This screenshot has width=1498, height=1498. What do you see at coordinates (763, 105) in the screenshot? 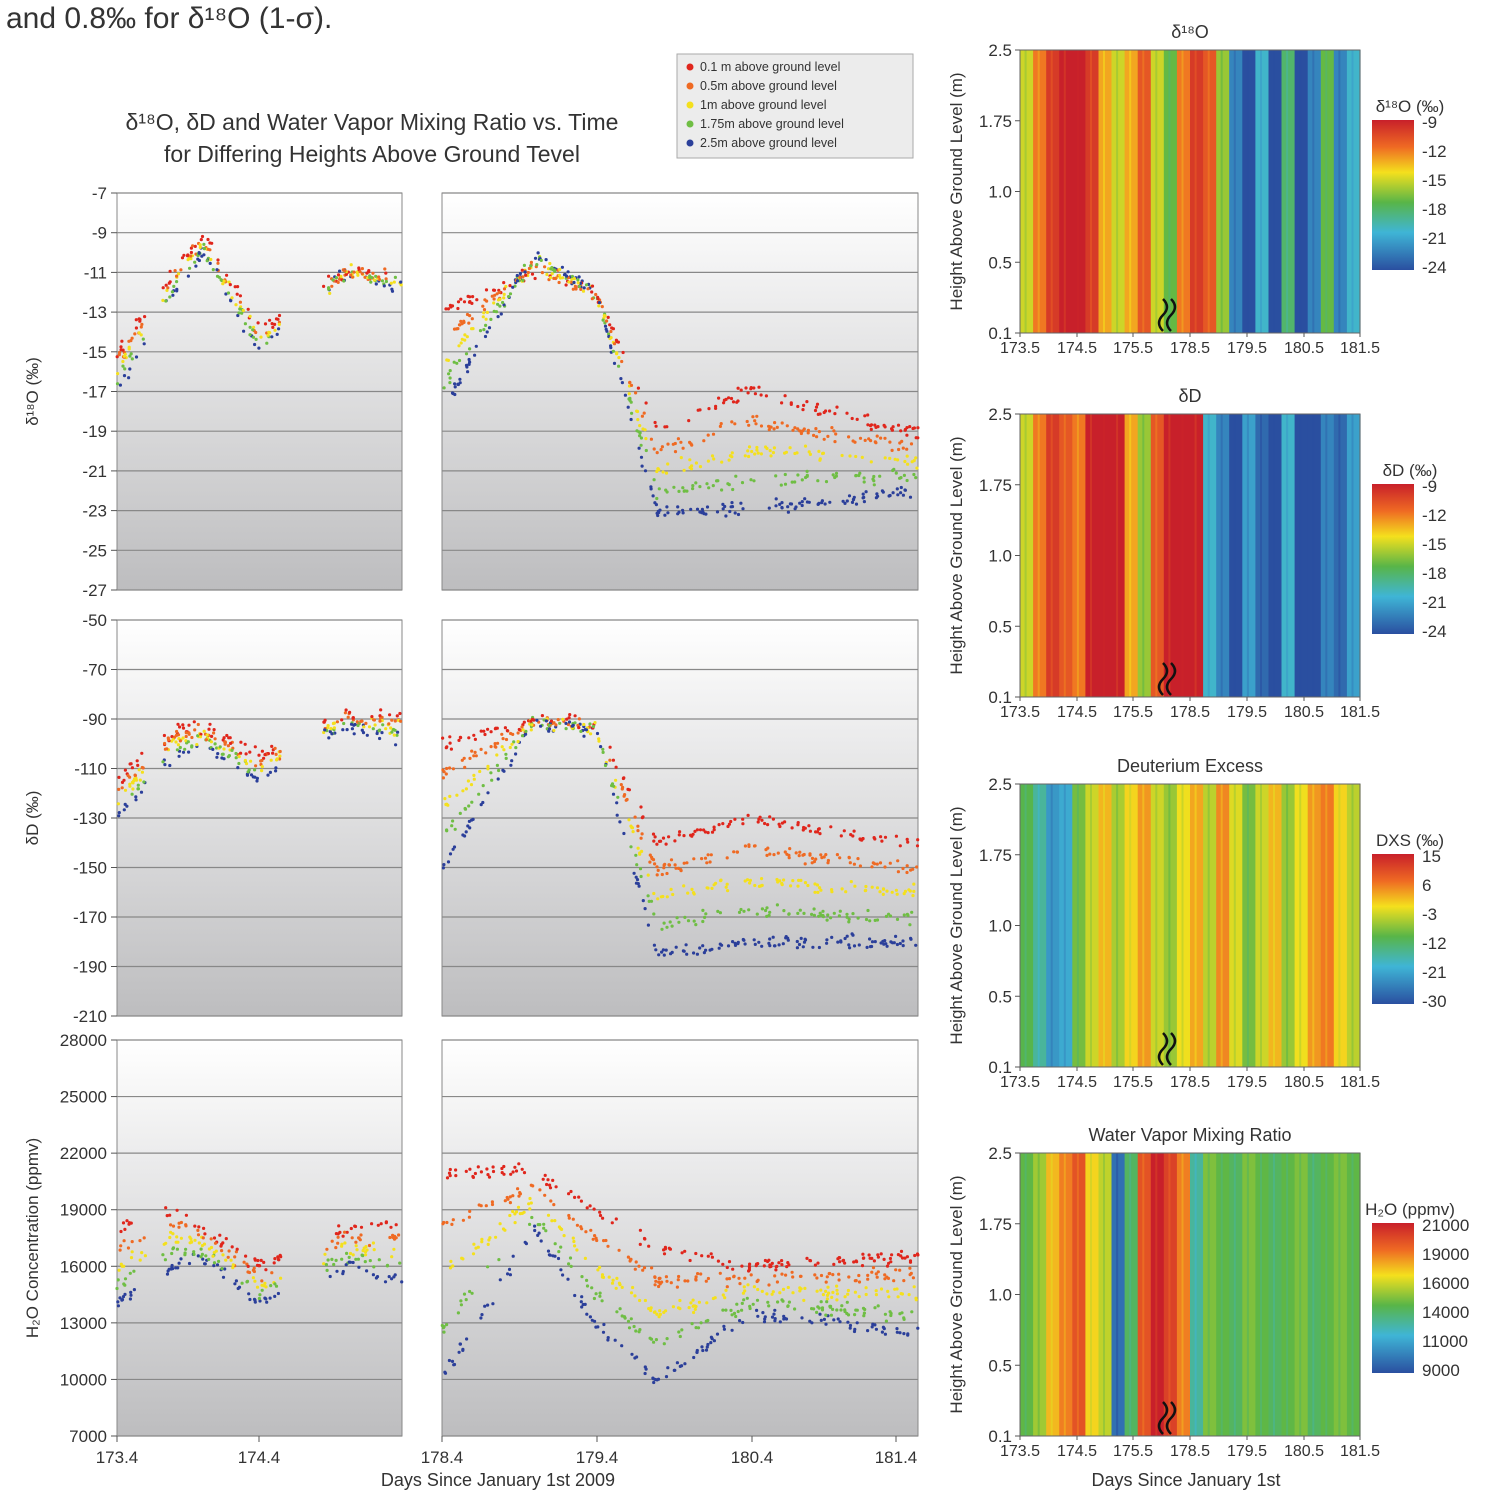
I see `legend-label: 1m above ground level` at bounding box center [763, 105].